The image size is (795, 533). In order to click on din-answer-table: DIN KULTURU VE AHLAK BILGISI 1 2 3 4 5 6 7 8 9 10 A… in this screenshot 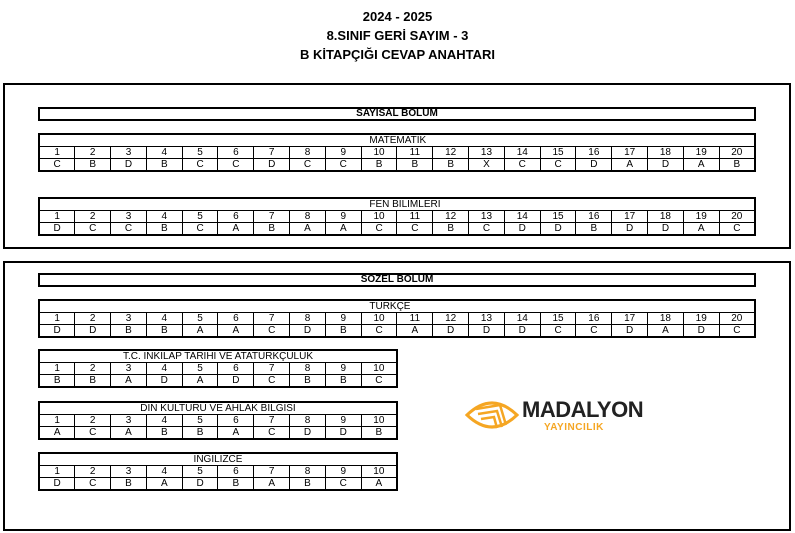, I will do `click(218, 420)`.